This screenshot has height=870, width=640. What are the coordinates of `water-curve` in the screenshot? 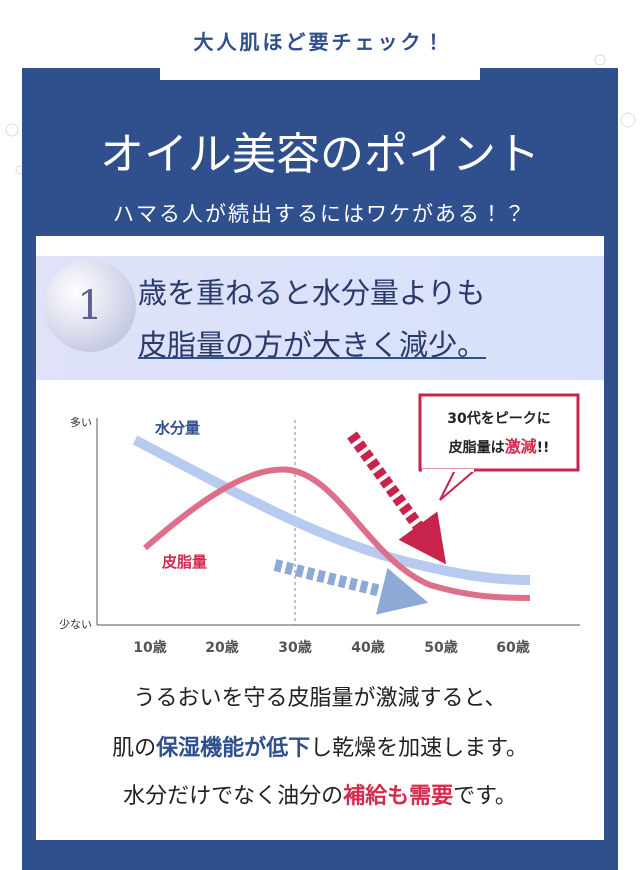 It's located at (331, 510).